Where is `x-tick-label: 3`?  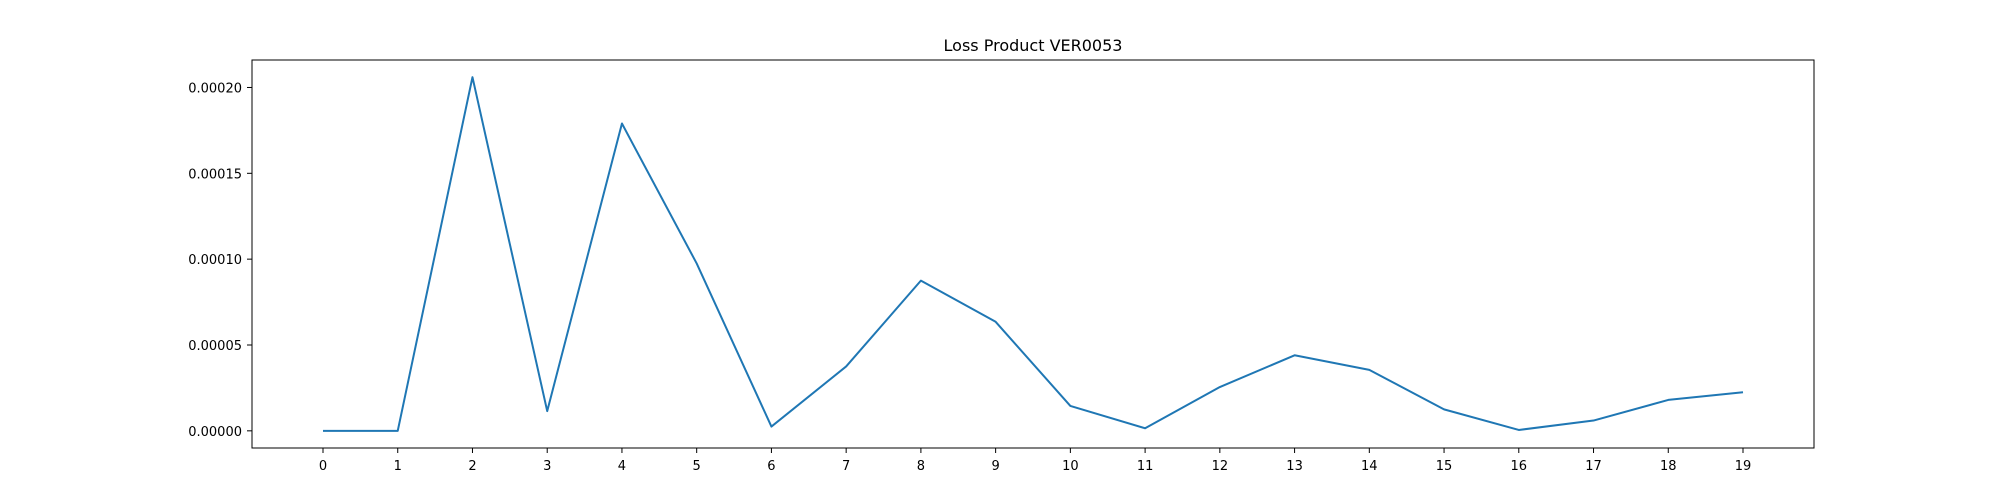 x-tick-label: 3 is located at coordinates (547, 466).